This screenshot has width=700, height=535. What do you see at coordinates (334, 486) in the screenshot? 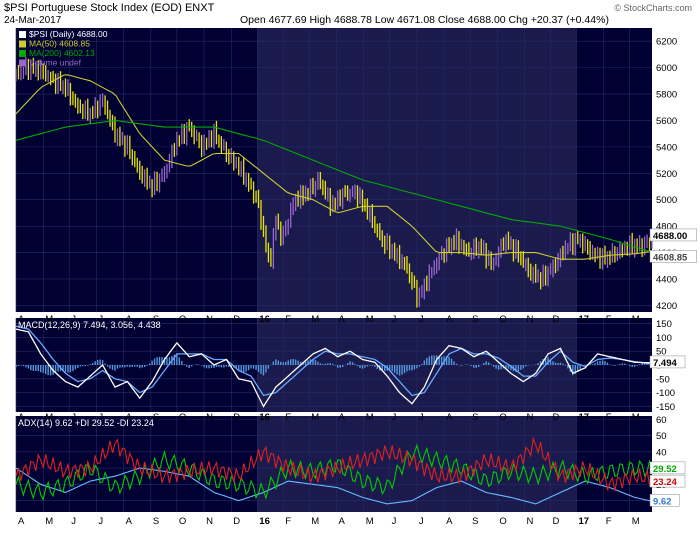
I see `adx-line` at bounding box center [334, 486].